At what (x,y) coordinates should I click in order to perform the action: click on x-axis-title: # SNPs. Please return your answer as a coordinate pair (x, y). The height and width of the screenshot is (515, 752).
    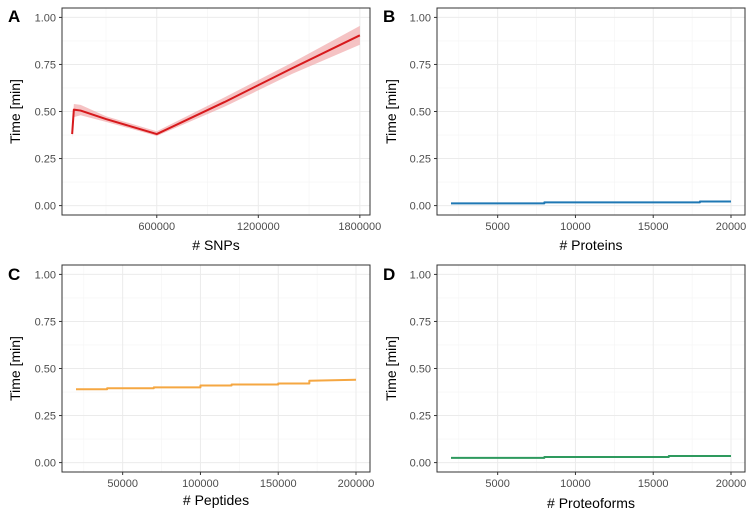
    Looking at the image, I should click on (215, 245).